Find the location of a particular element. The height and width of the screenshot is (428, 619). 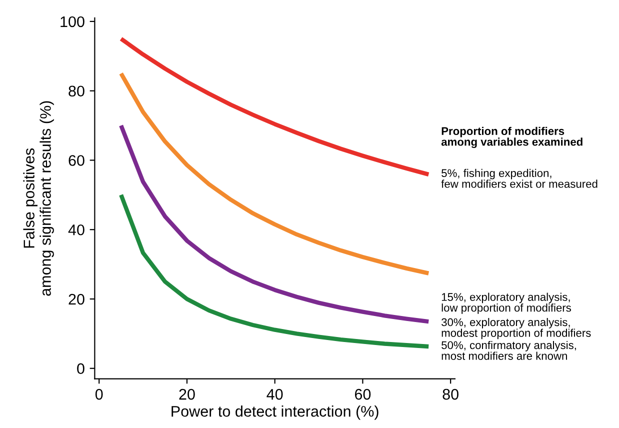

y-tick-label: 20 is located at coordinates (76, 299).